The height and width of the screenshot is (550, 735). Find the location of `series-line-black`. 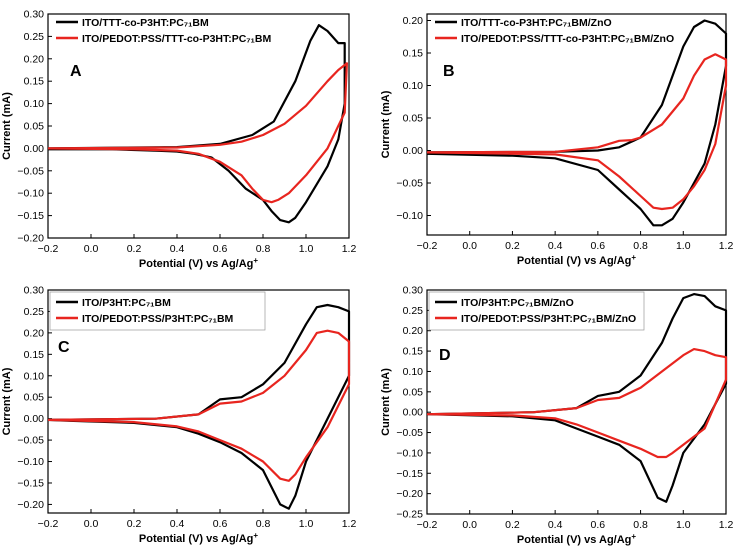

series-line-black is located at coordinates (196, 124).